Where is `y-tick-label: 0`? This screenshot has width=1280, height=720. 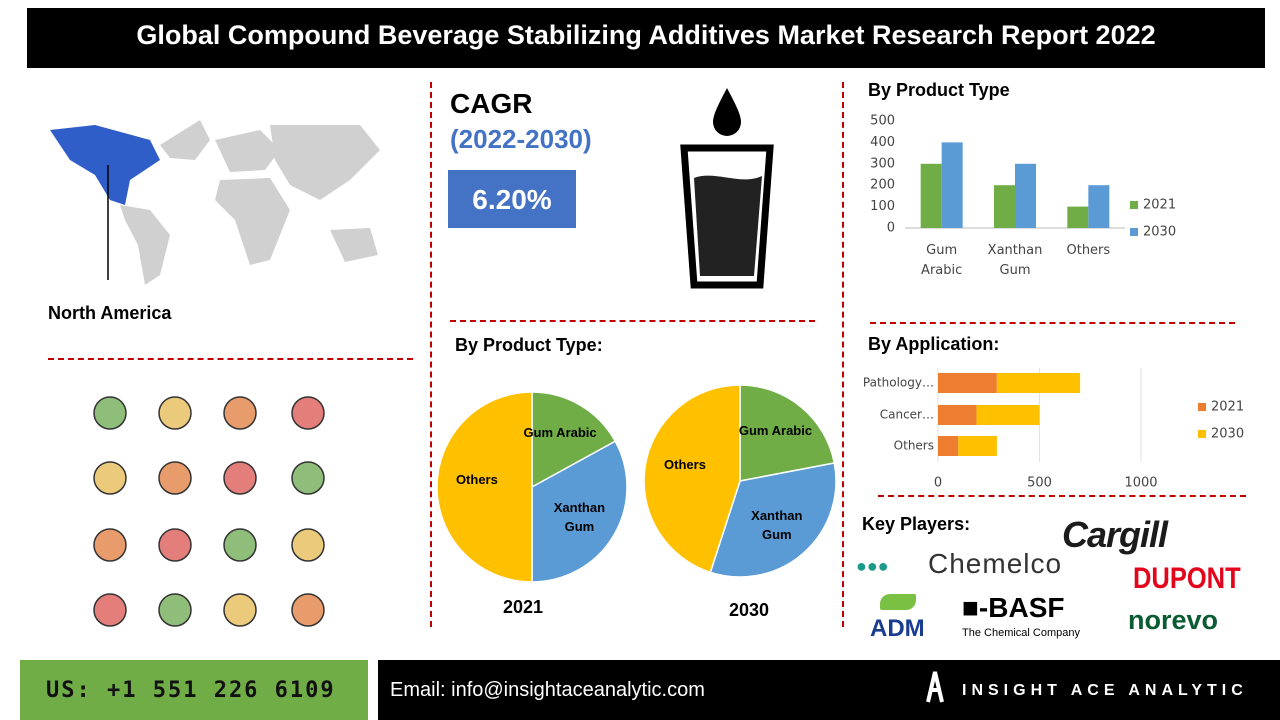
y-tick-label: 0 is located at coordinates (891, 228).